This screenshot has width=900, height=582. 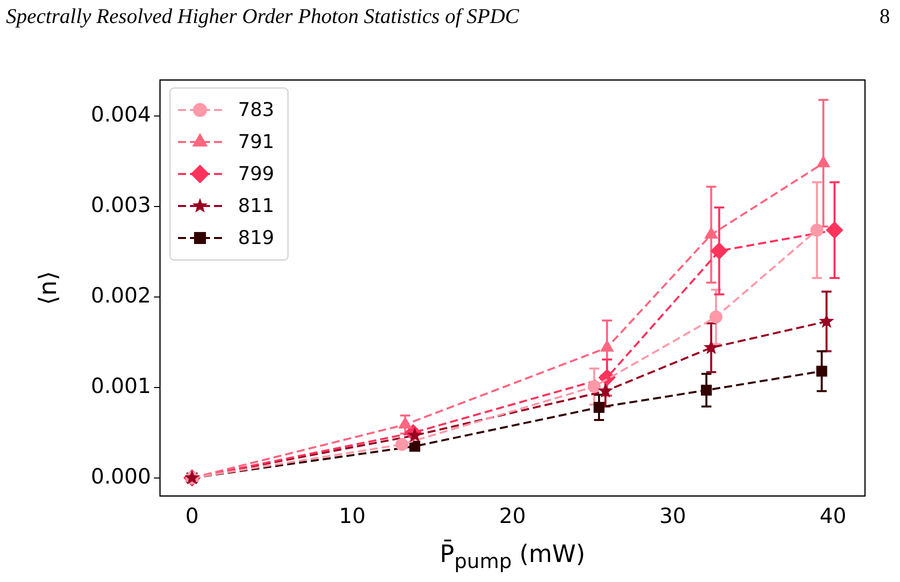 I want to click on x-tick-label: 20, so click(x=512, y=516).